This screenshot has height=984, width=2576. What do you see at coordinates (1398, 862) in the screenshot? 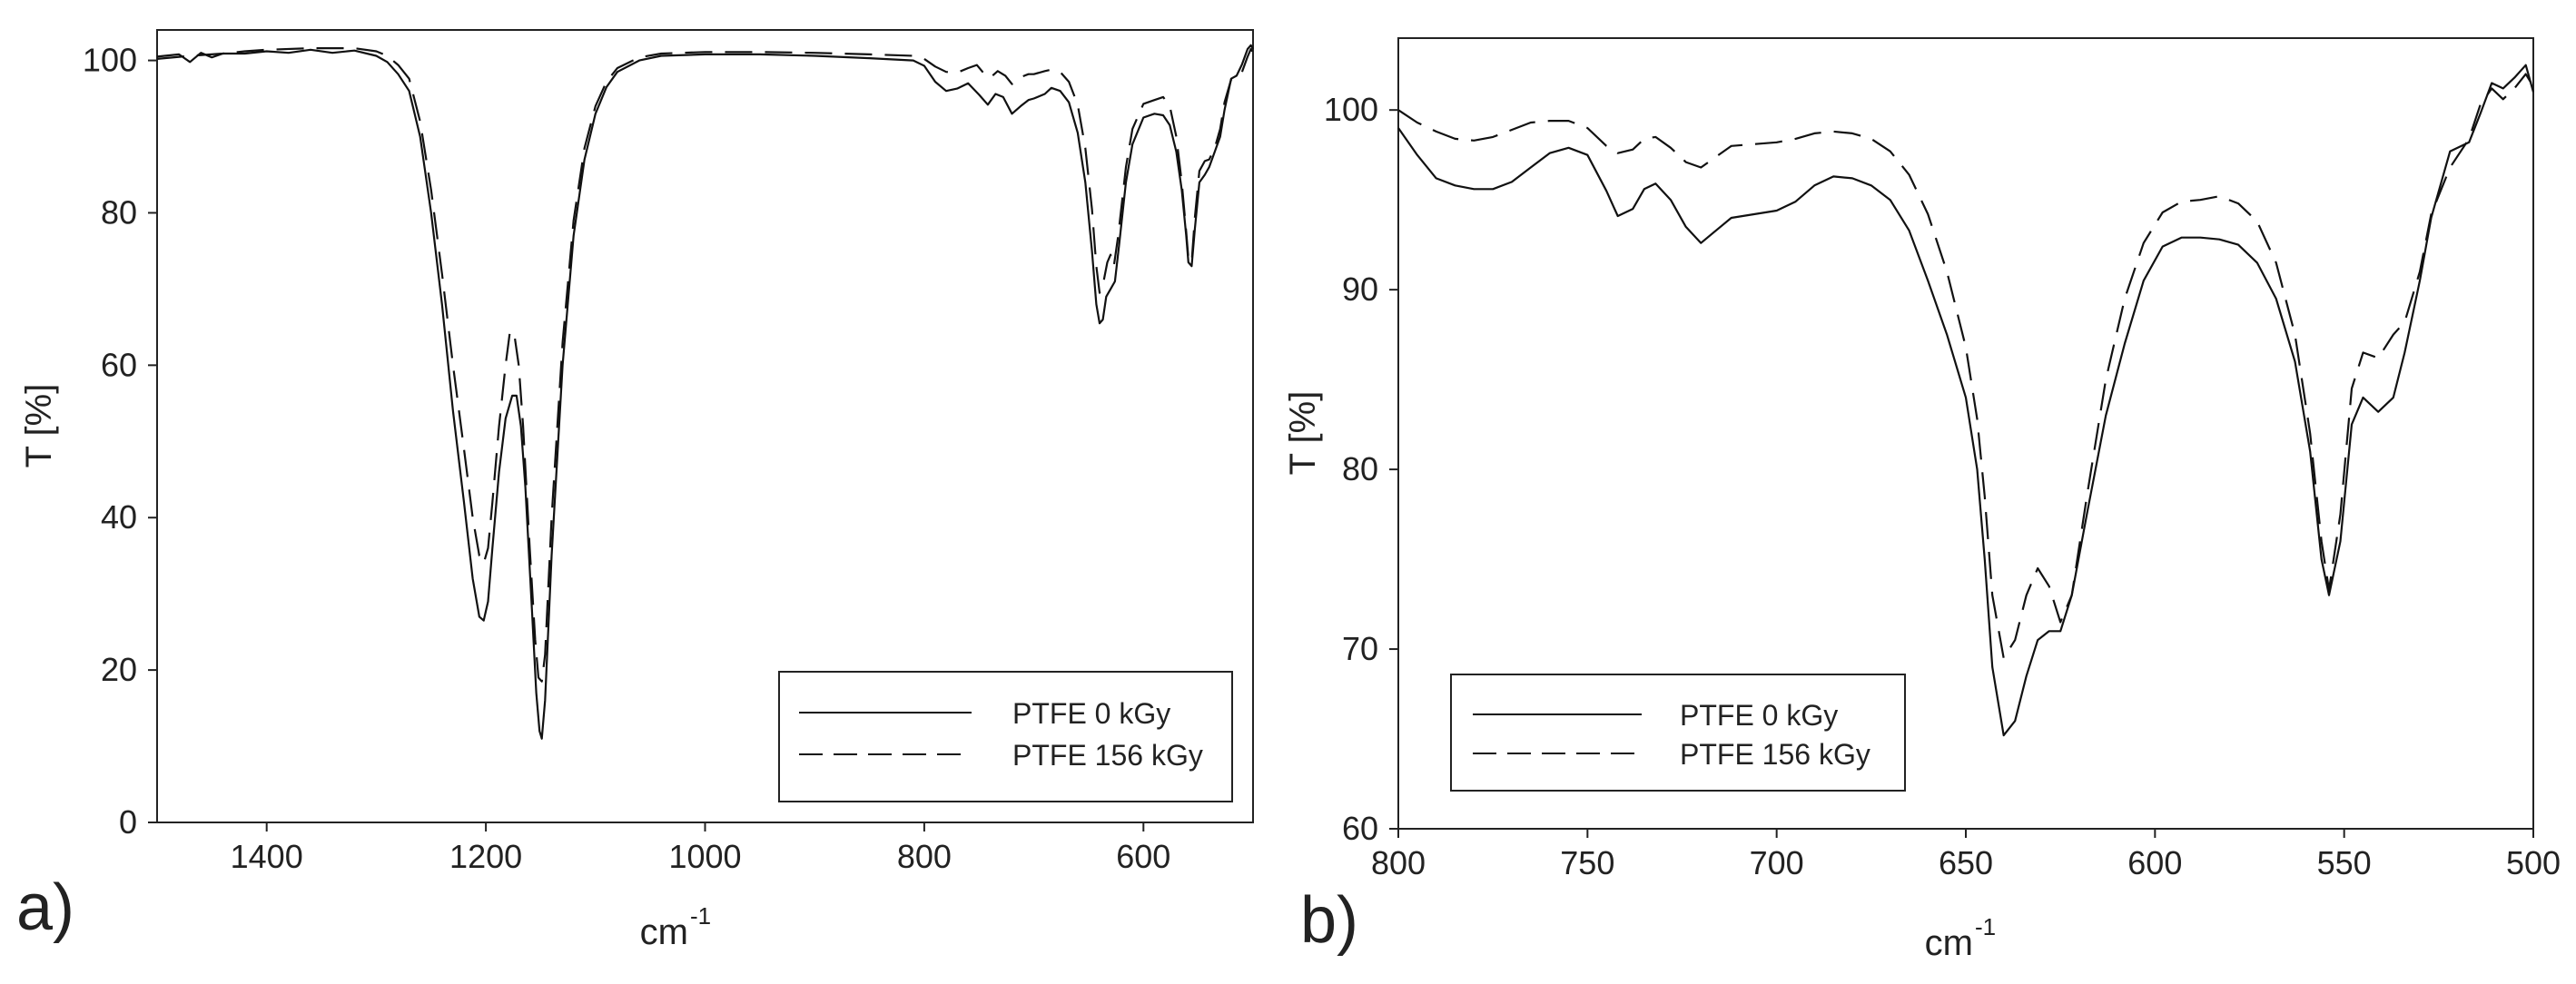
I see `panel-b-xtick-label-0: 800` at bounding box center [1398, 862].